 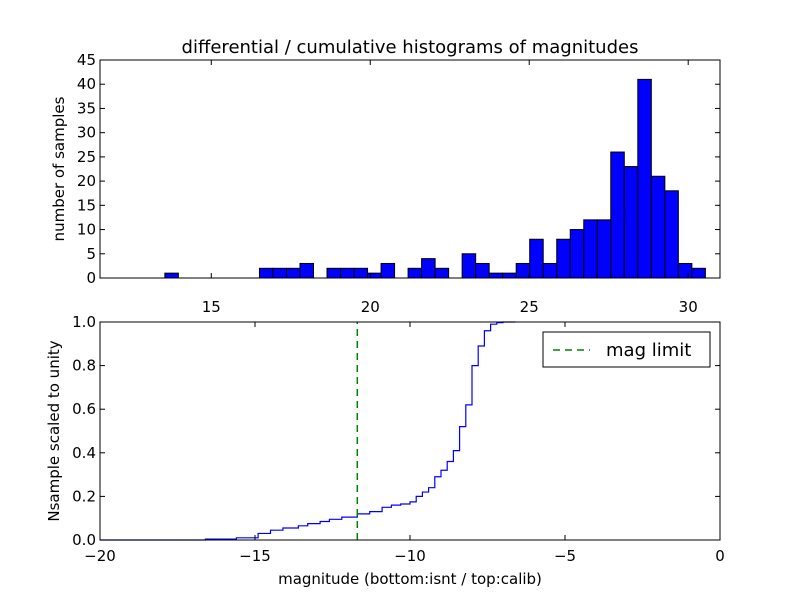 What do you see at coordinates (86, 181) in the screenshot?
I see `histogram-ytick-label: 20` at bounding box center [86, 181].